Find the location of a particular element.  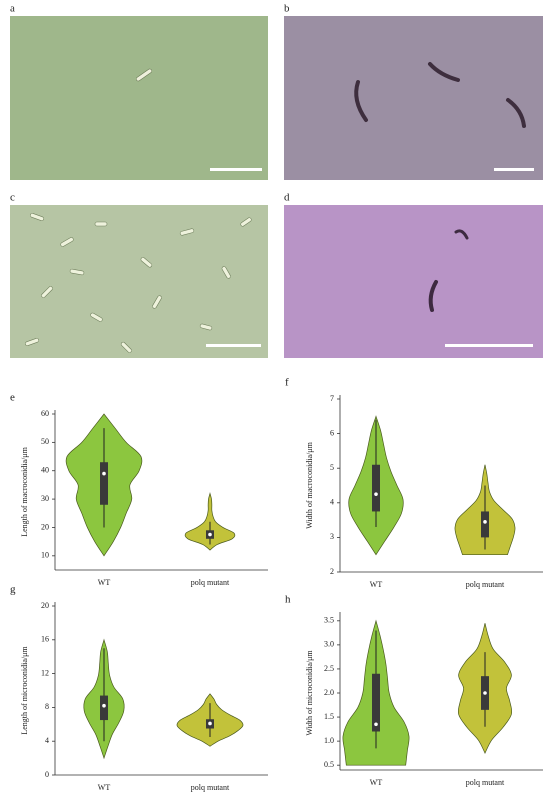

y-tick-label: 16 is located at coordinates (45, 639).